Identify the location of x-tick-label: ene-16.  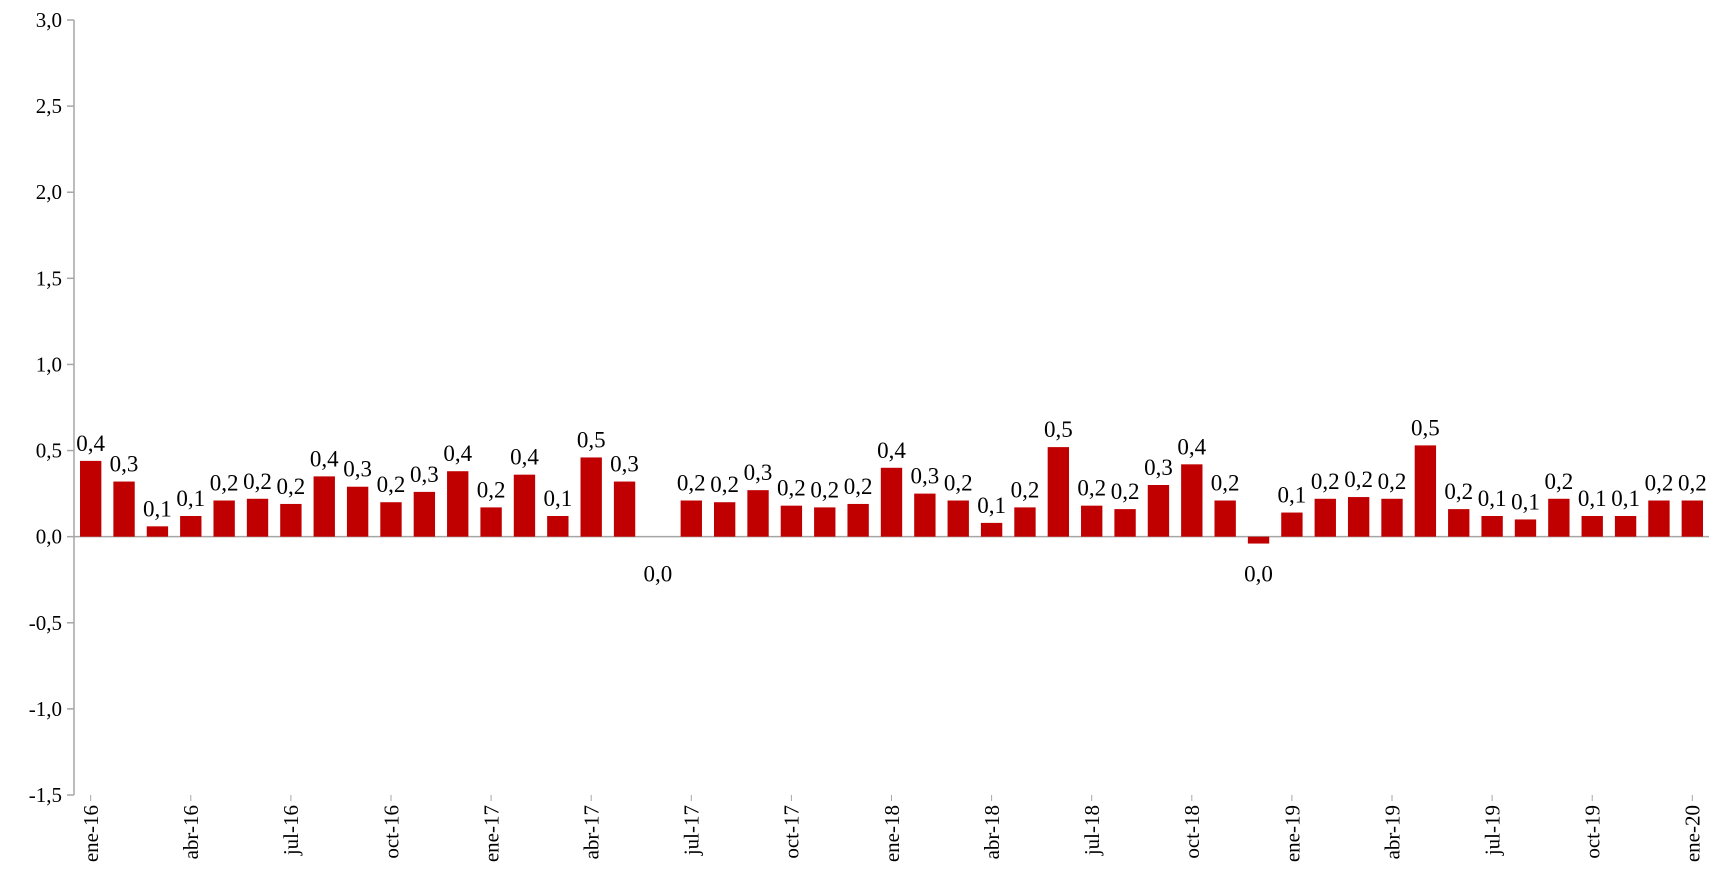
(91, 833).